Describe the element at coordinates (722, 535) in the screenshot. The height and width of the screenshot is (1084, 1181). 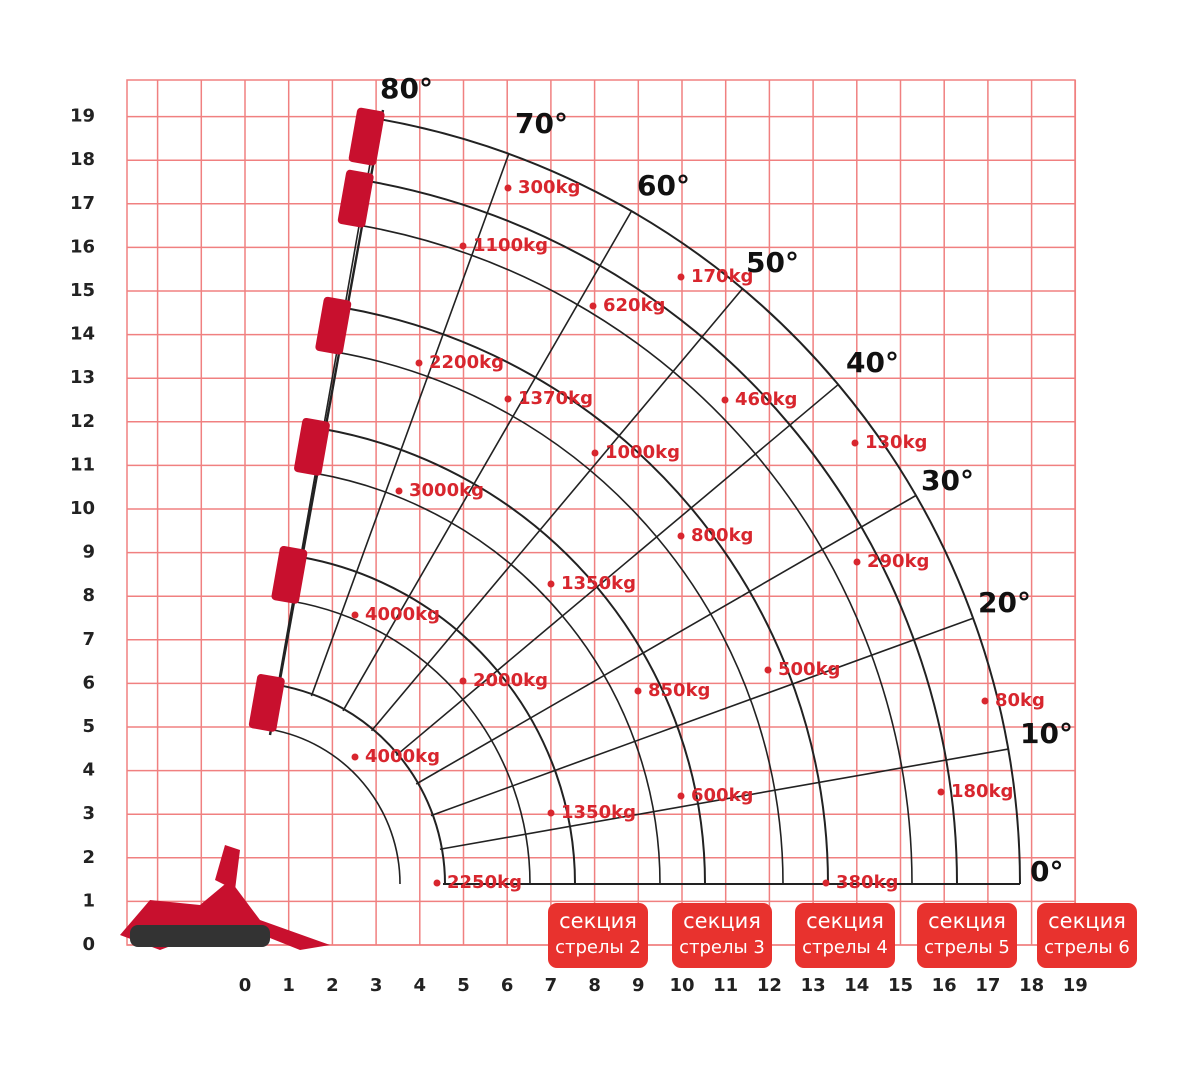
I see `load-label: 800kg` at that location.